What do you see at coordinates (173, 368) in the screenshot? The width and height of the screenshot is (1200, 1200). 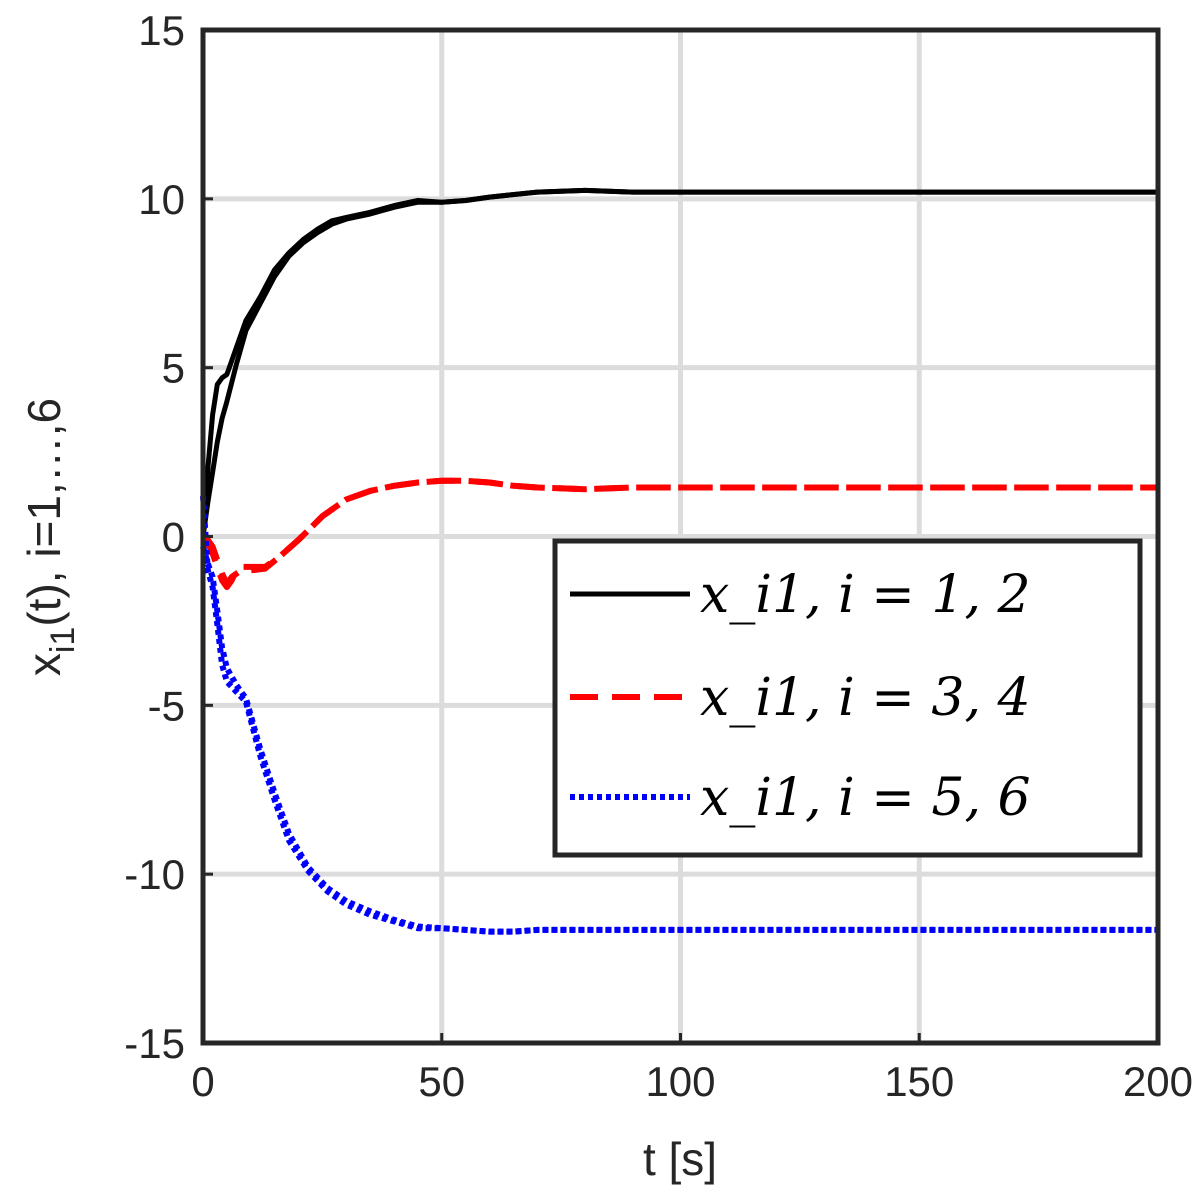 I see `y-tick-label: 5` at bounding box center [173, 368].